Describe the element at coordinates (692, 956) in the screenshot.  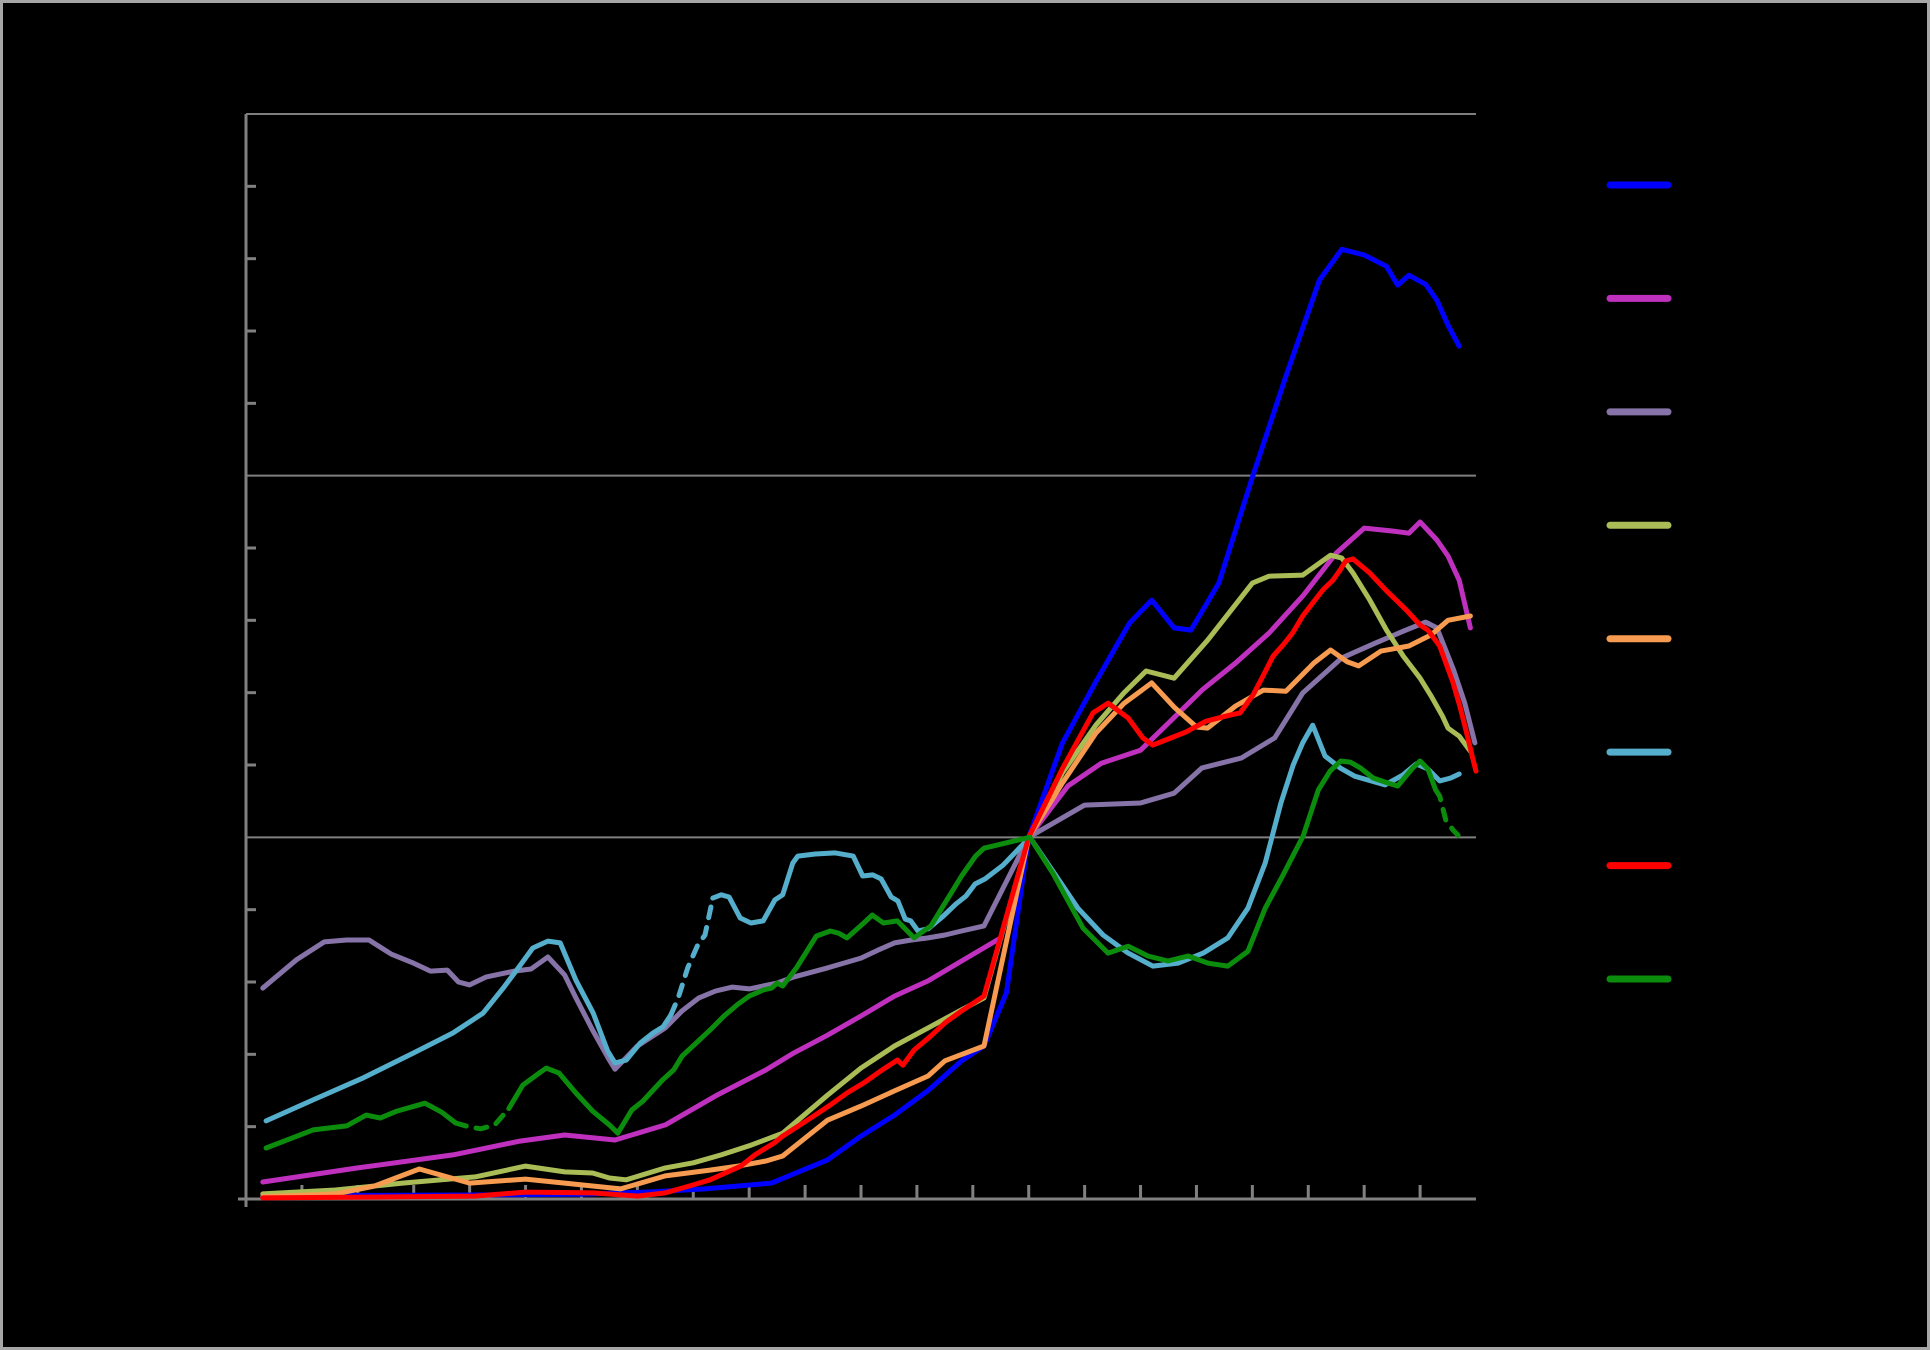
I see `series-teal-dashed` at that location.